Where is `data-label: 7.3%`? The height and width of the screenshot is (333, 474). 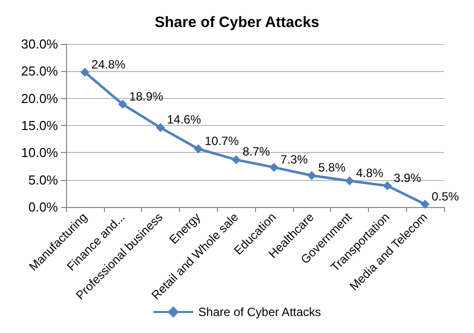 data-label: 7.3% is located at coordinates (294, 159).